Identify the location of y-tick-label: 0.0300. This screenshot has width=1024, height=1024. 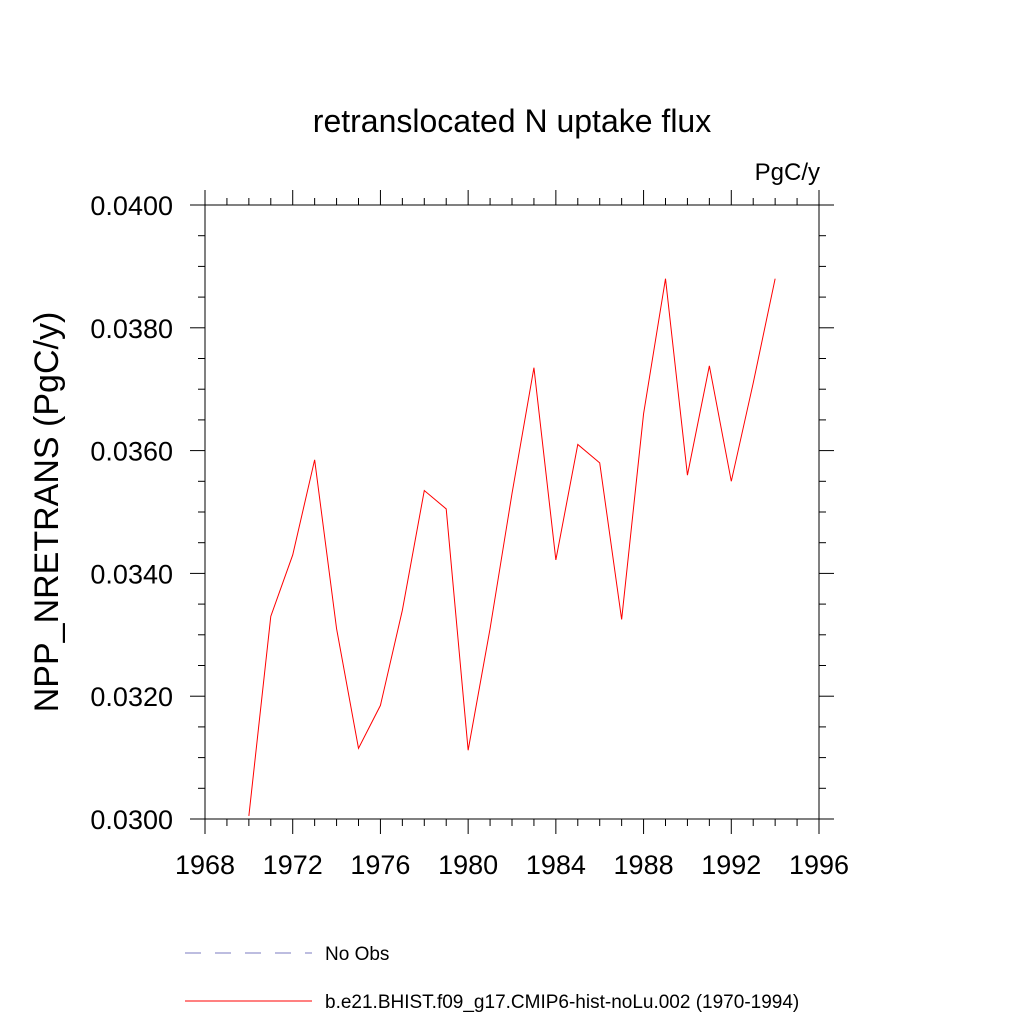
(131, 820).